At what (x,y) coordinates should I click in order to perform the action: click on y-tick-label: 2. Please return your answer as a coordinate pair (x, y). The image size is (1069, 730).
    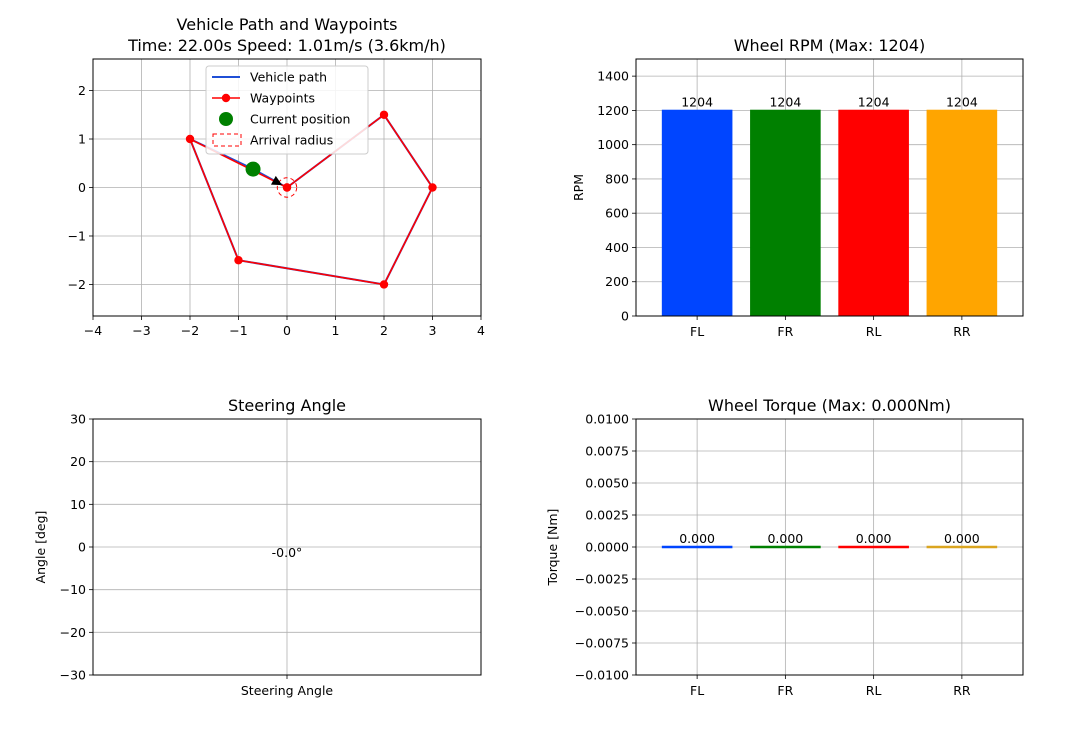
    Looking at the image, I should click on (82, 90).